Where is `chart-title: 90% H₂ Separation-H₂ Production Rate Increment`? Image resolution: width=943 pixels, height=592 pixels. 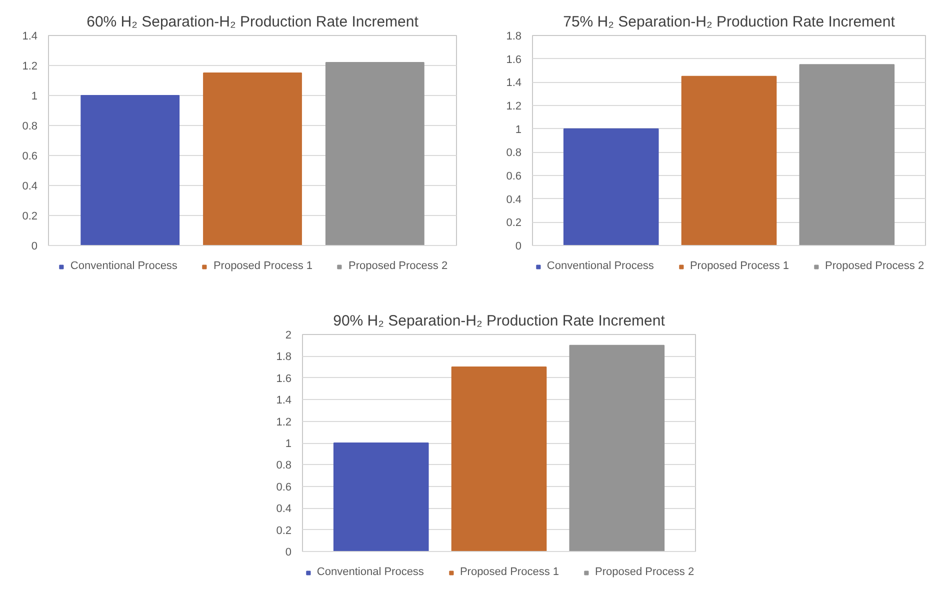
chart-title: 90% H₂ Separation-H₂ Production Rate Increment is located at coordinates (499, 321).